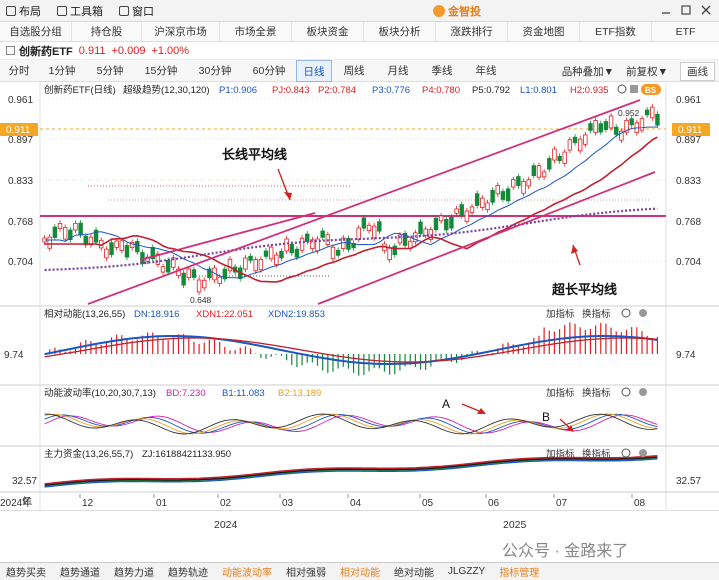  What do you see at coordinates (467, 571) in the screenshot?
I see `btab: JLGZZY` at bounding box center [467, 571].